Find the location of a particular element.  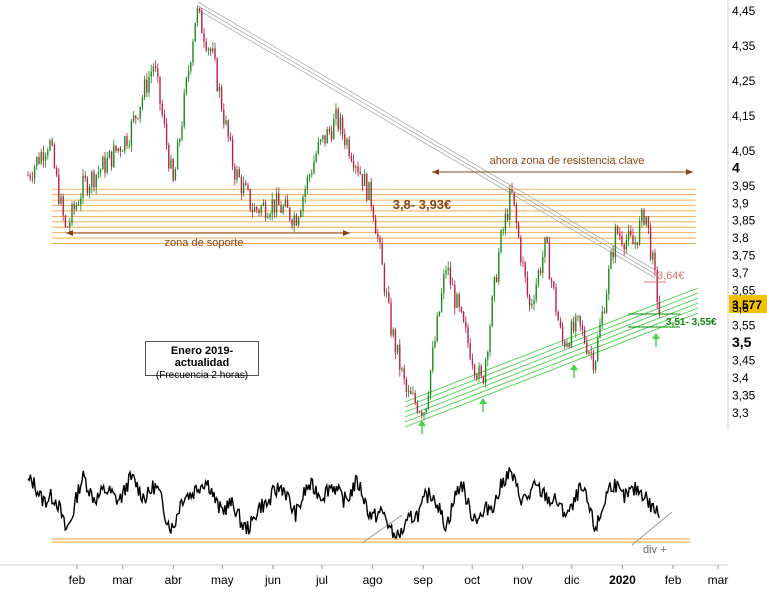

resistance-label: ahora zona de resistencia clave is located at coordinates (567, 161).